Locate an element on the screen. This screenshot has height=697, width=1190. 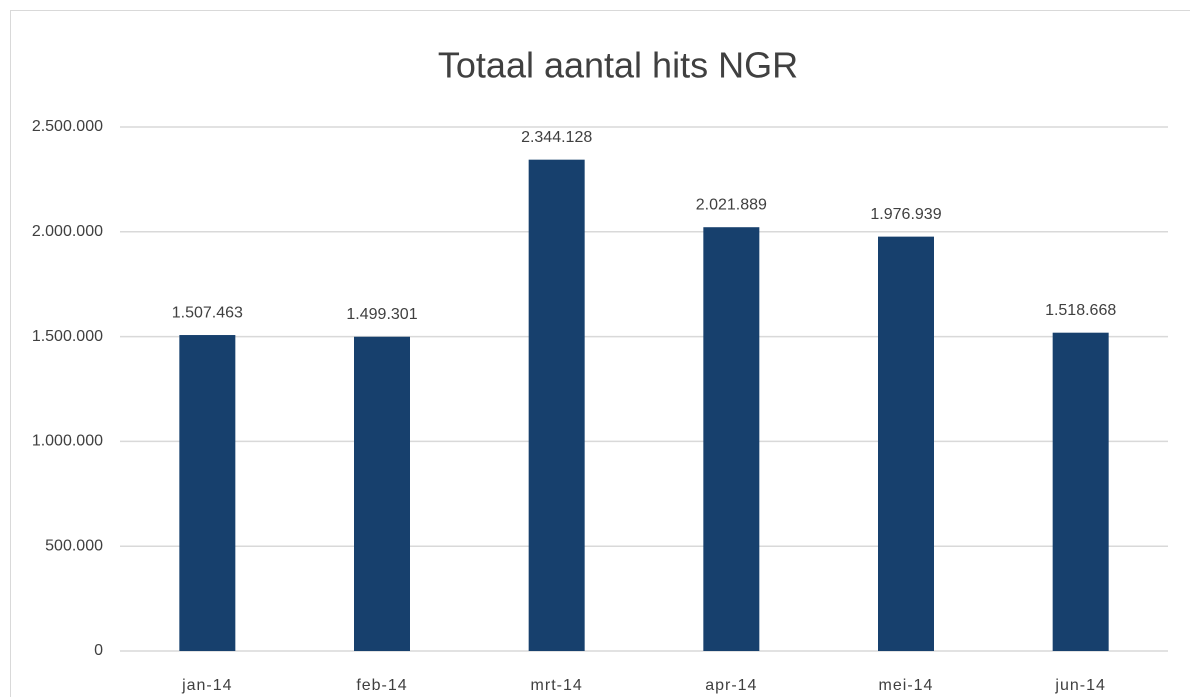
value-label: 1.507.463 is located at coordinates (207, 312).